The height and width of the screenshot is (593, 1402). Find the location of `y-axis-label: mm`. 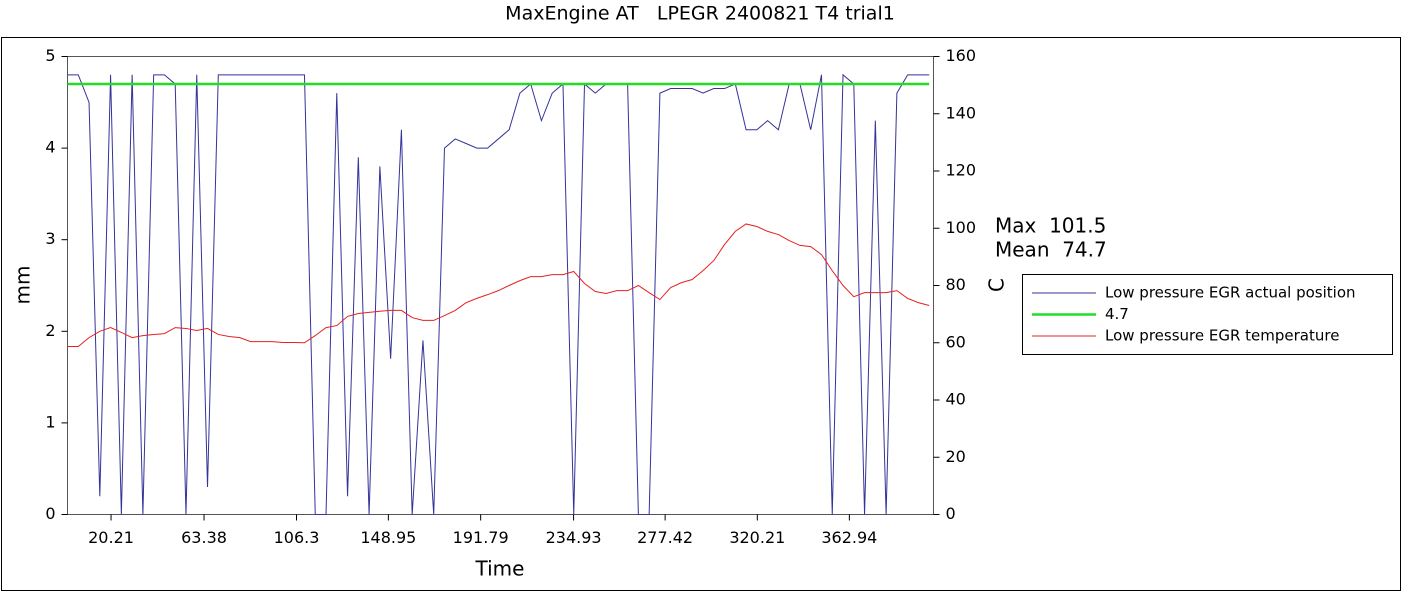

y-axis-label: mm is located at coordinates (23, 285).